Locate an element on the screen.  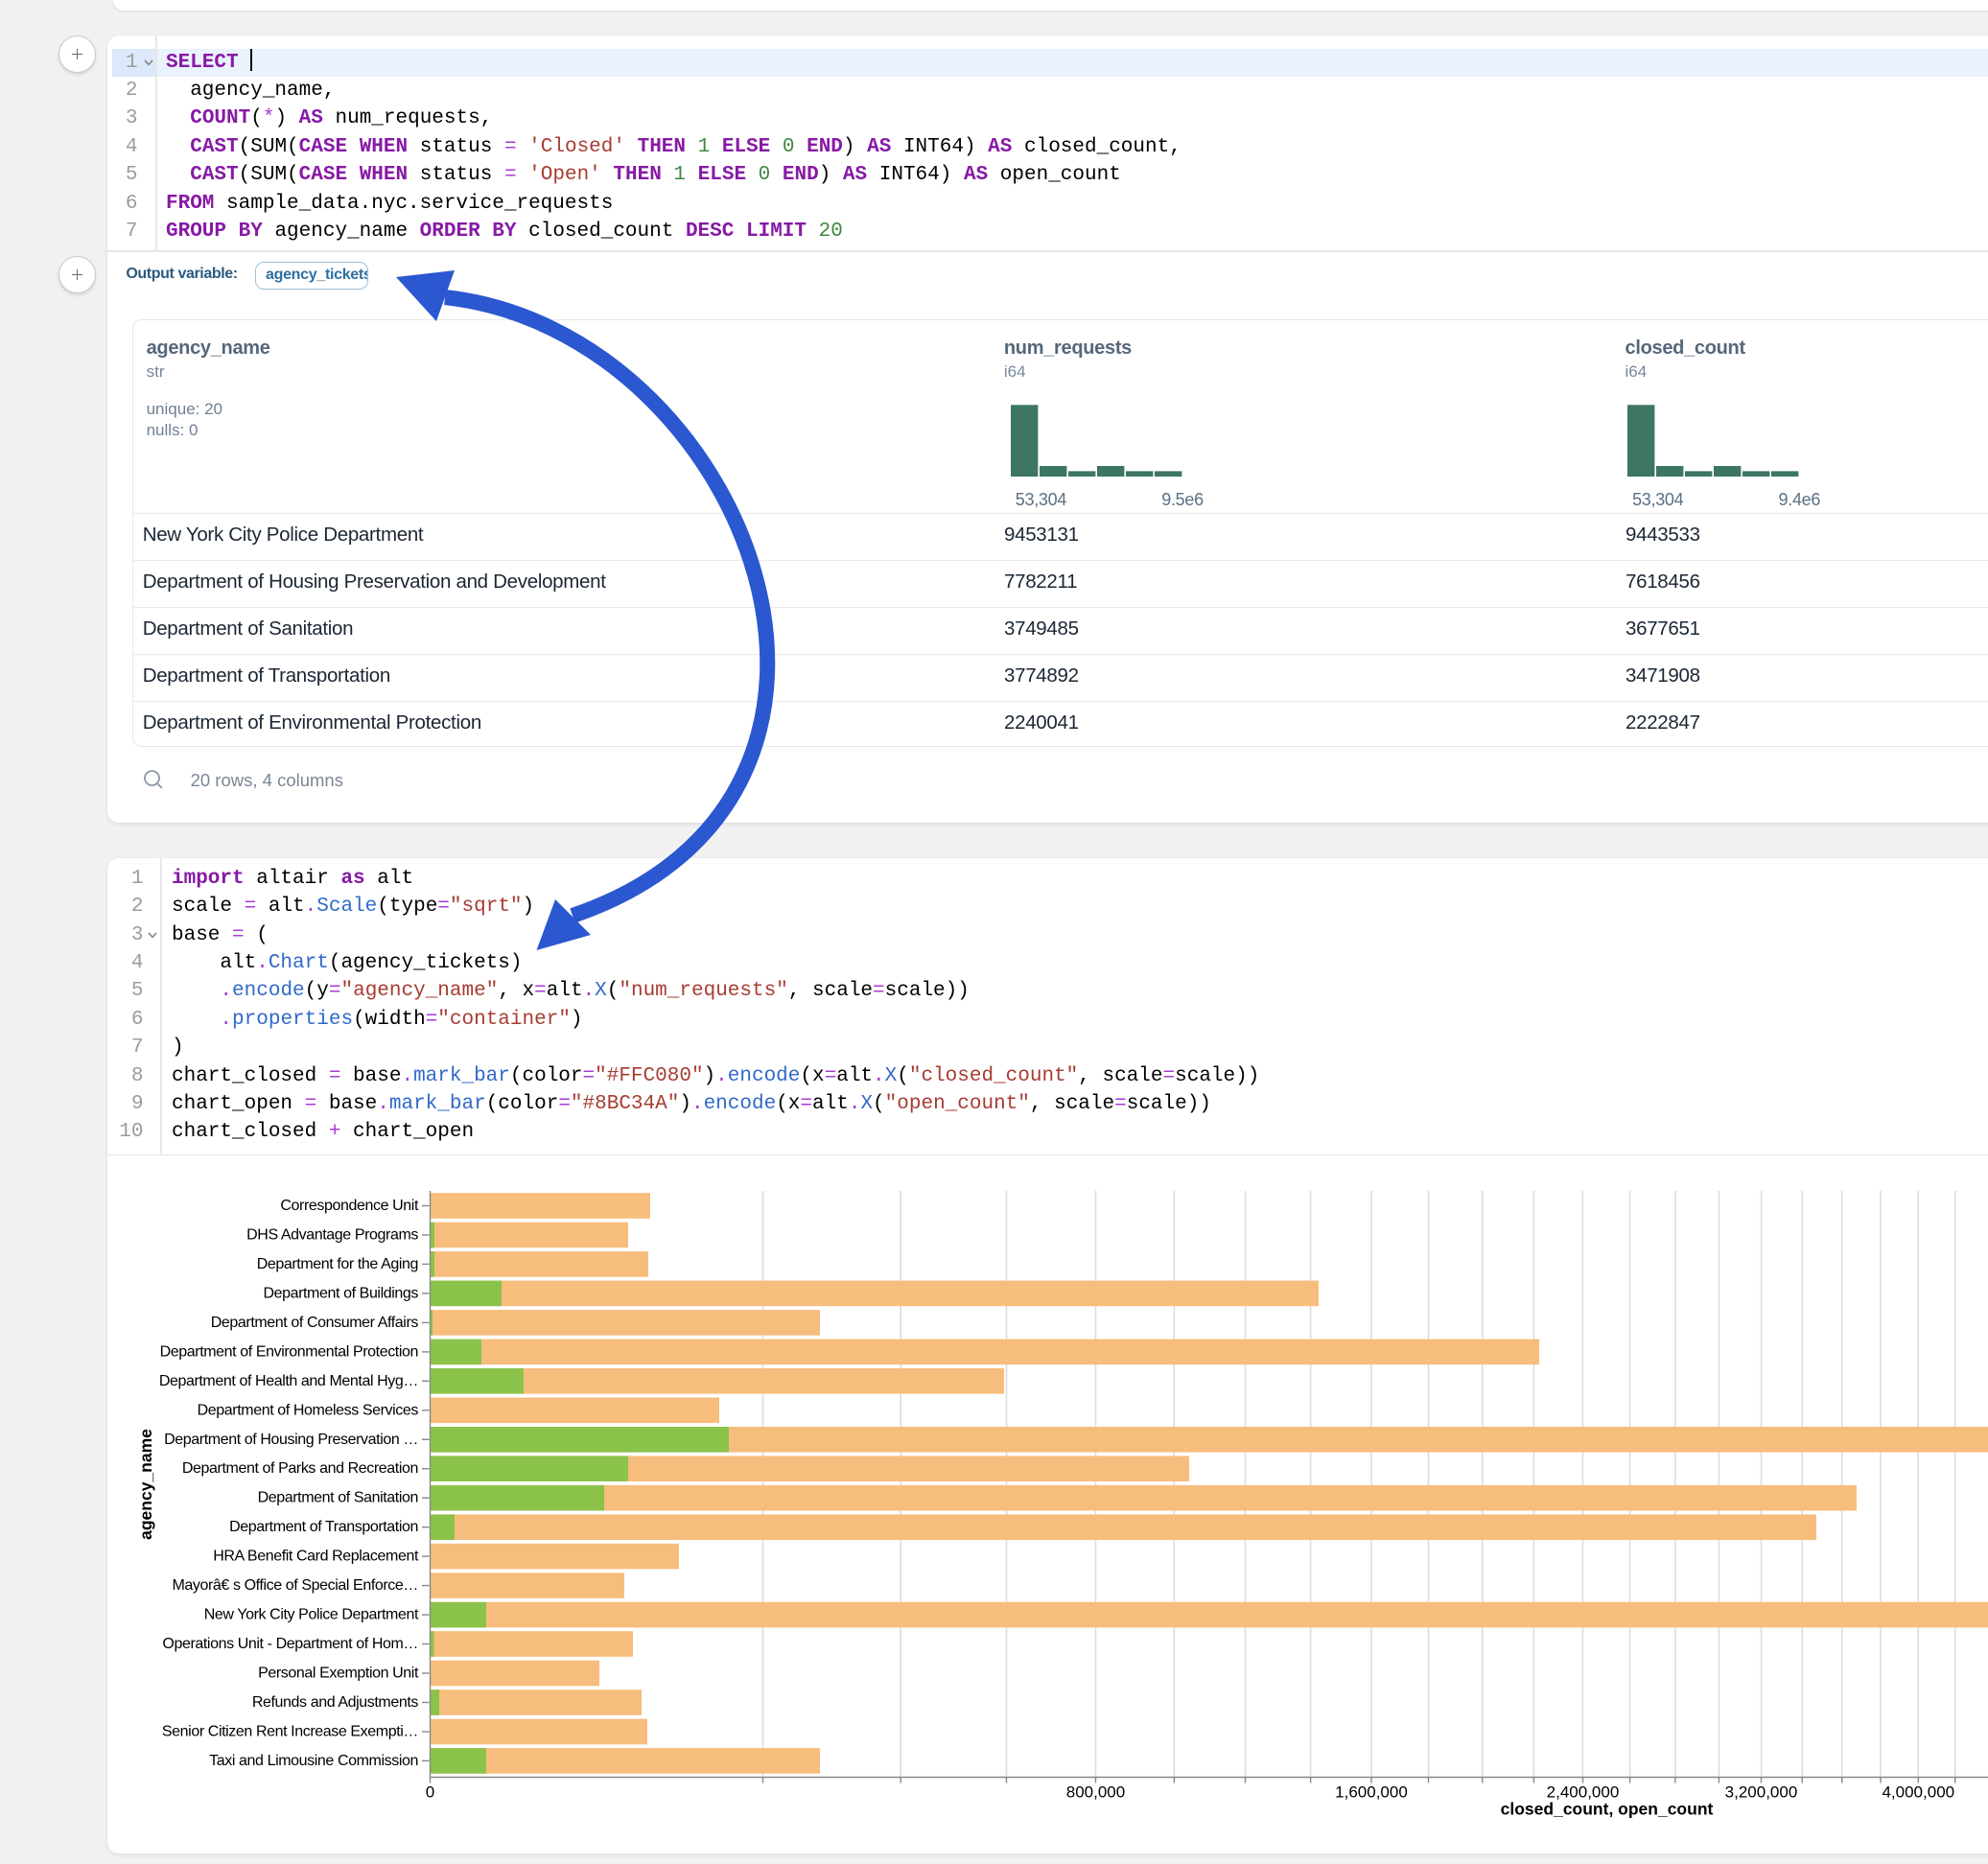
svg-text:Department of Homeless Service: Department of Homeless Services is located at coordinates (308, 1410).